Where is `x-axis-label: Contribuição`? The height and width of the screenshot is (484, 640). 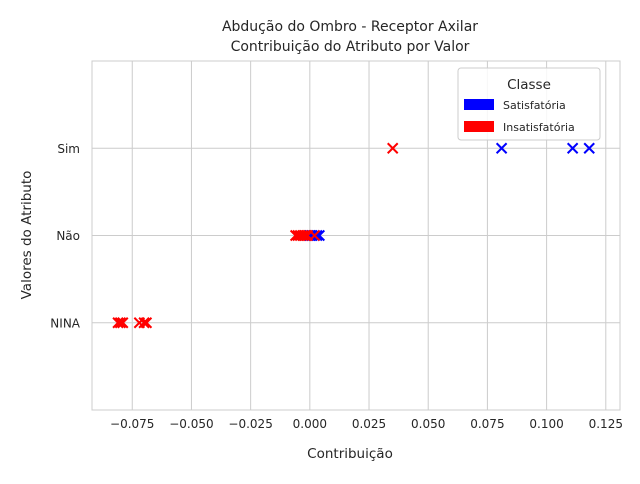 x-axis-label: Contribuição is located at coordinates (350, 454).